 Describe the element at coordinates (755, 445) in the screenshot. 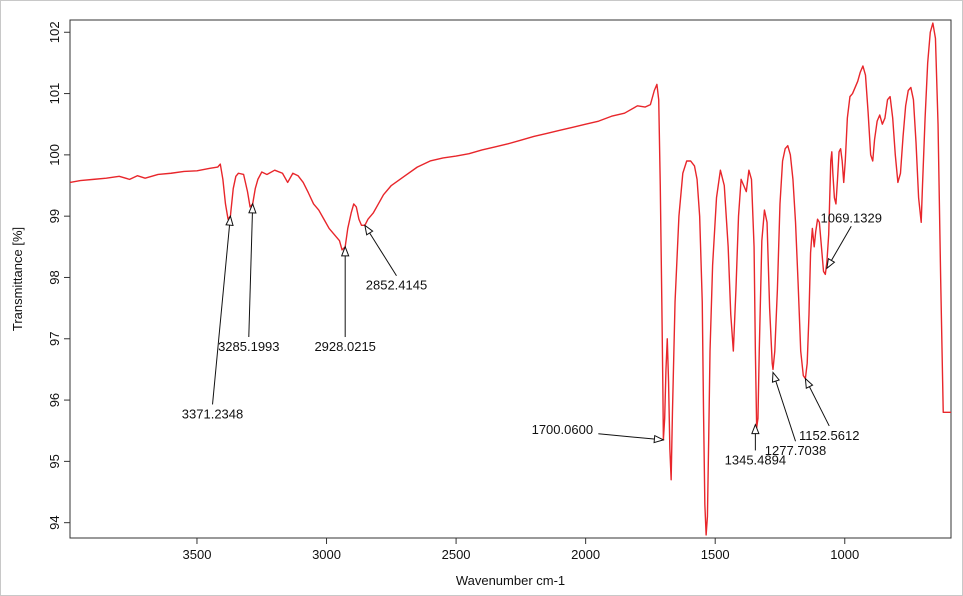

I see `peak-annotation: 1345.4894` at that location.